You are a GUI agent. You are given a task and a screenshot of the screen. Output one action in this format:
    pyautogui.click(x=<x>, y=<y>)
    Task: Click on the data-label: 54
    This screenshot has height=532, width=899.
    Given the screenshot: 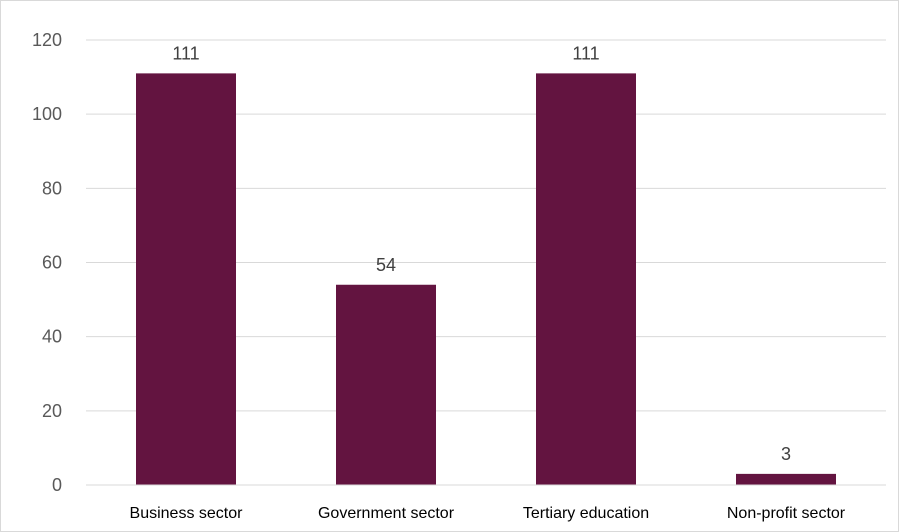 What is the action you would take?
    pyautogui.click(x=386, y=265)
    